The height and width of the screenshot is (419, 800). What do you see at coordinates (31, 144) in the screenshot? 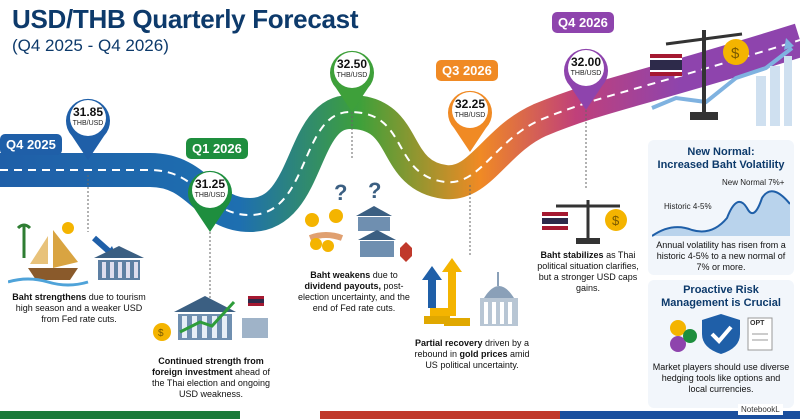
I see `quarter-label-q4-2025: Q4 2025` at bounding box center [31, 144].